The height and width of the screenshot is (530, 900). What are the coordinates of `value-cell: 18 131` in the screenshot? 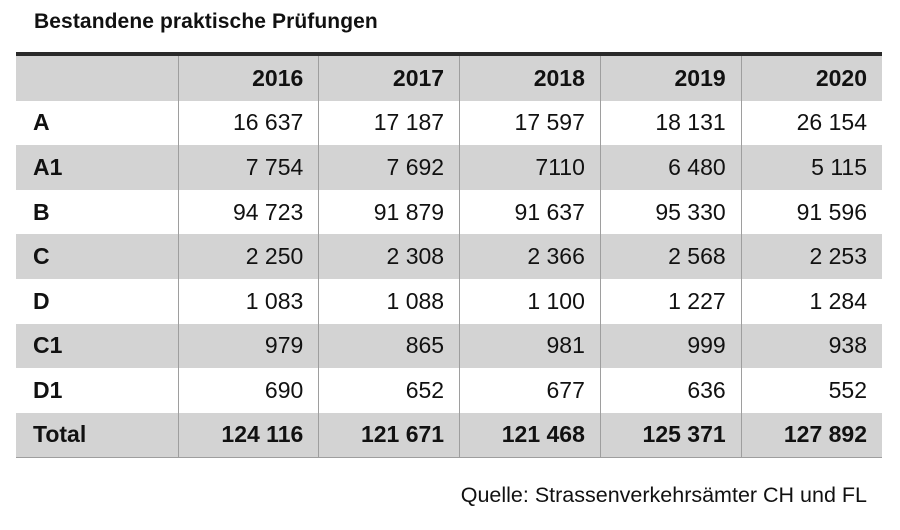 It's located at (670, 123).